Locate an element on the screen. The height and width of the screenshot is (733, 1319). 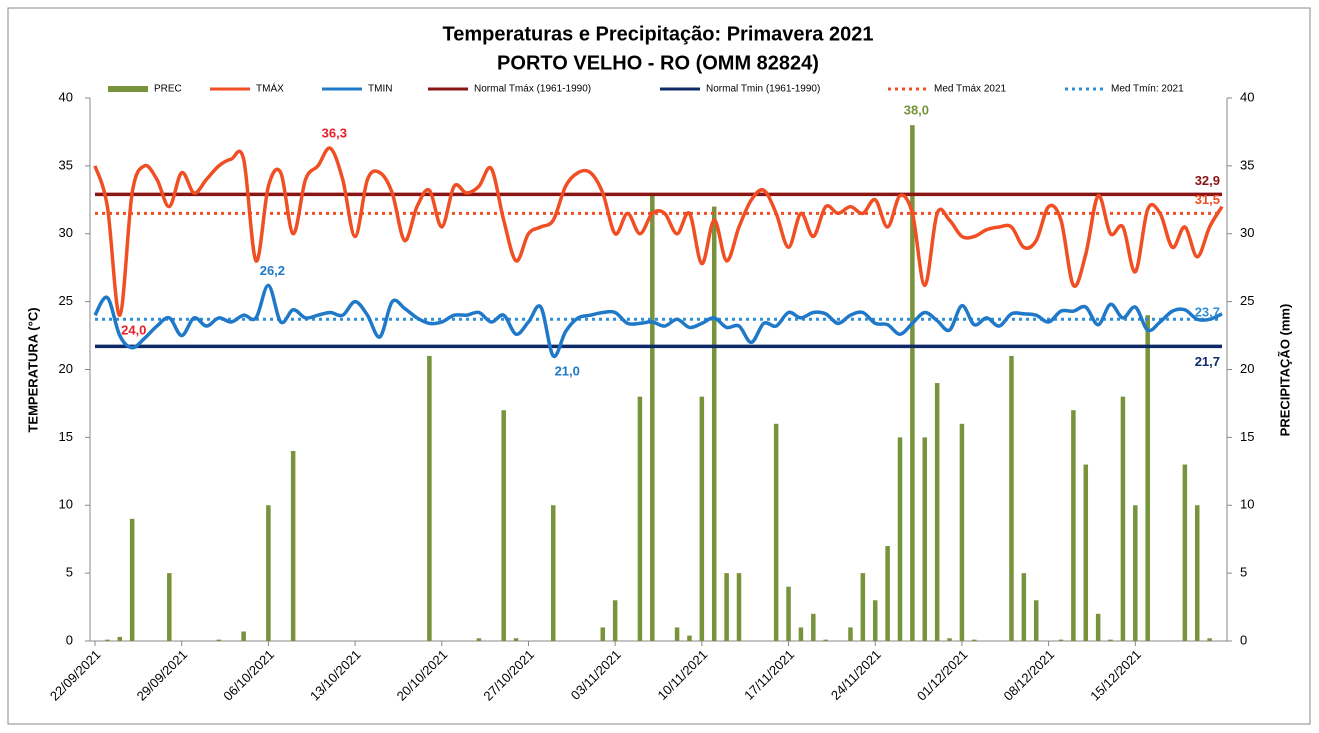
data-label: 36,3 is located at coordinates (334, 133).